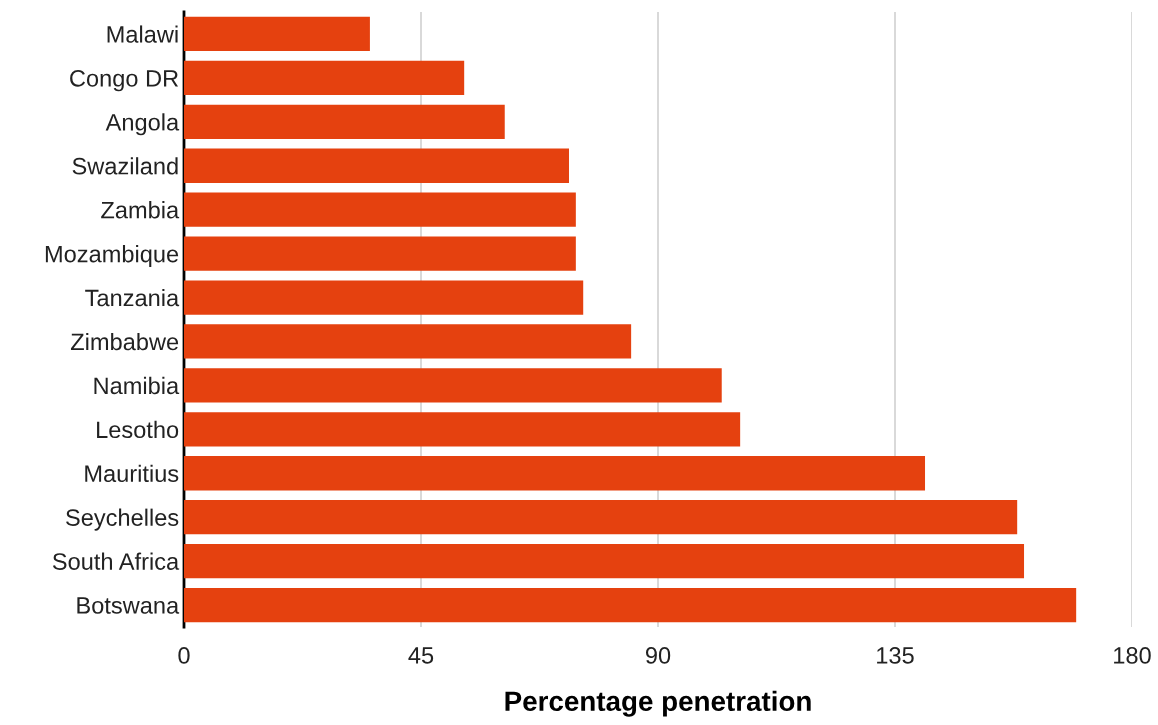 The width and height of the screenshot is (1158, 725). What do you see at coordinates (1132, 655) in the screenshot?
I see `x-tick-label: 180` at bounding box center [1132, 655].